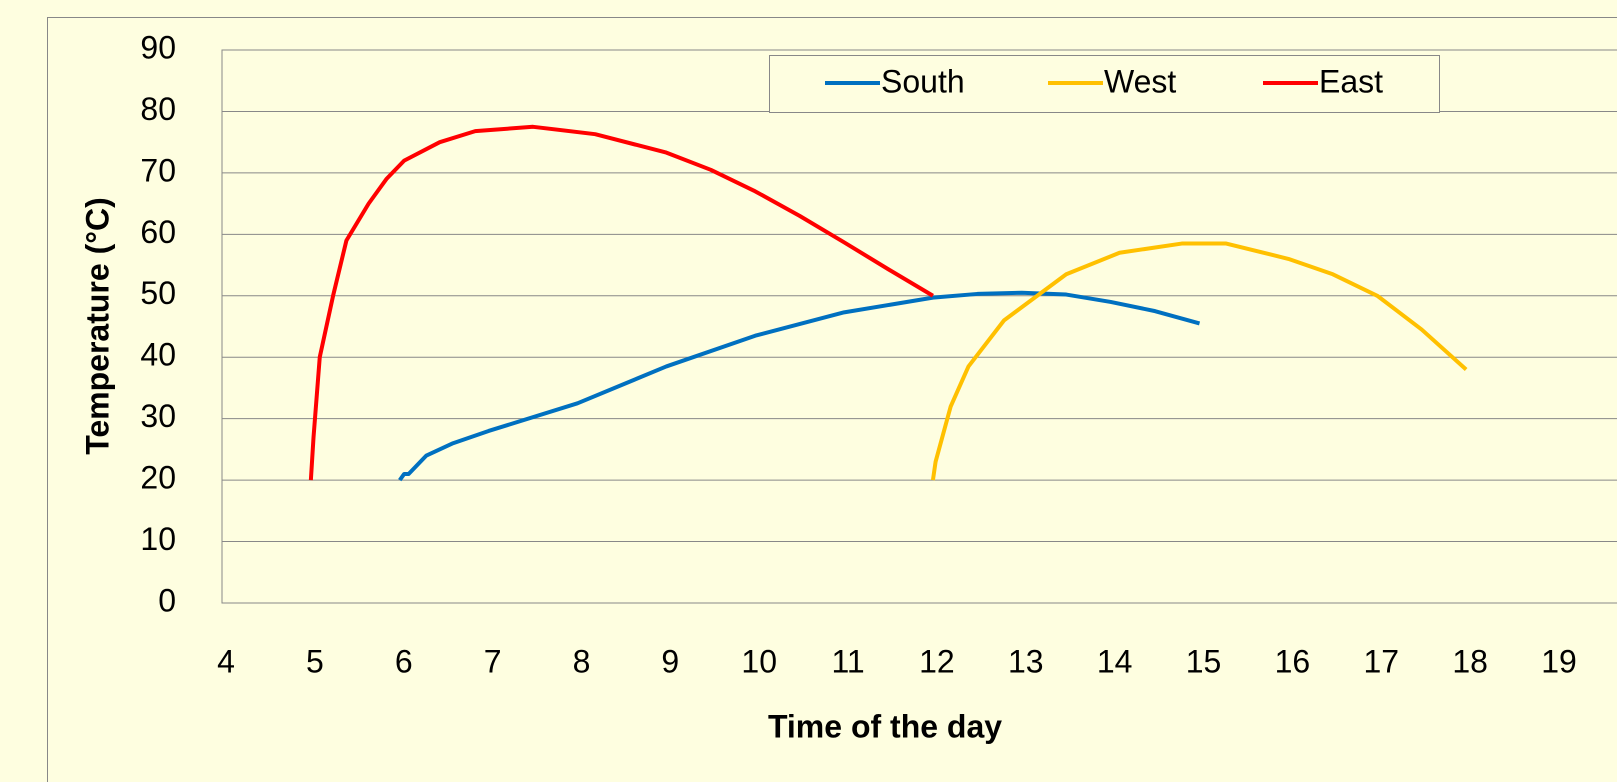 The height and width of the screenshot is (782, 1617). I want to click on y-tick-label: 90, so click(158, 47).